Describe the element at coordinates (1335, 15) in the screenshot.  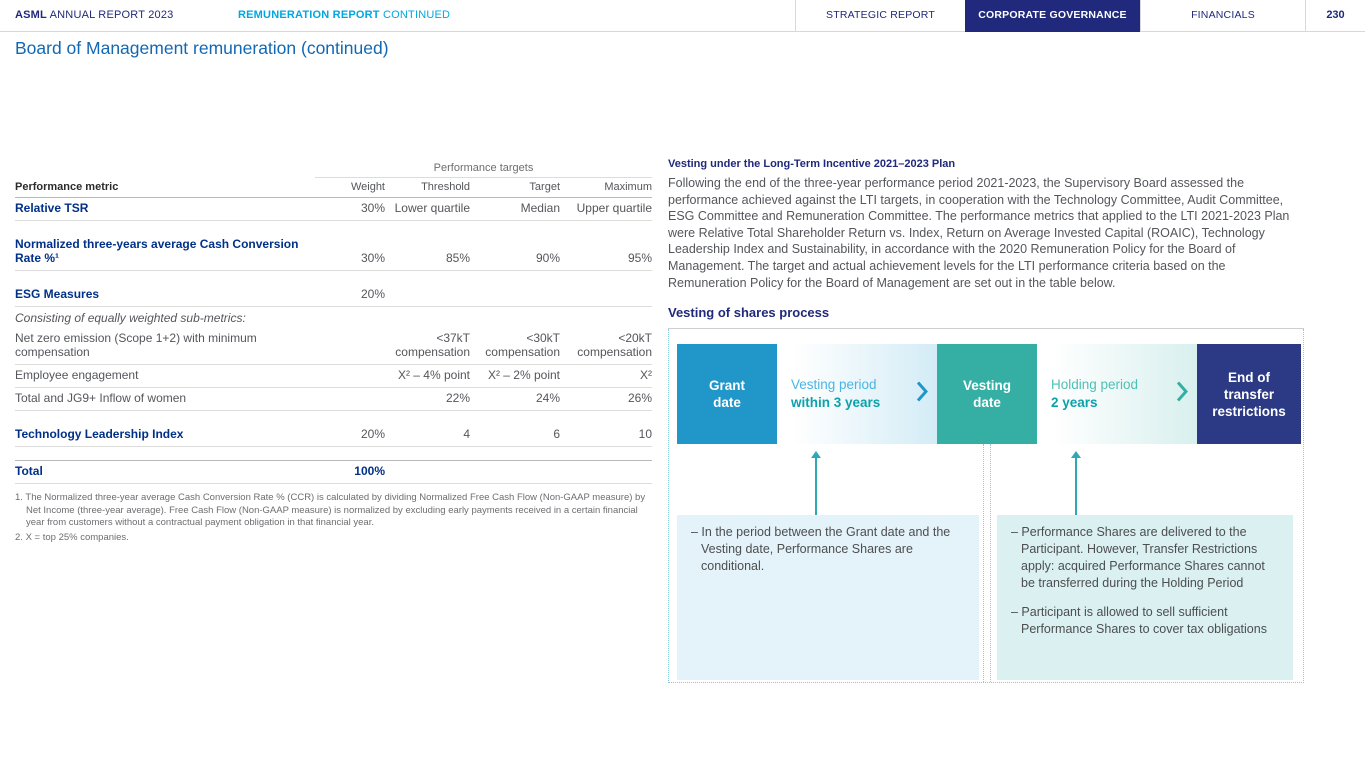
I see `page-number: 230` at that location.